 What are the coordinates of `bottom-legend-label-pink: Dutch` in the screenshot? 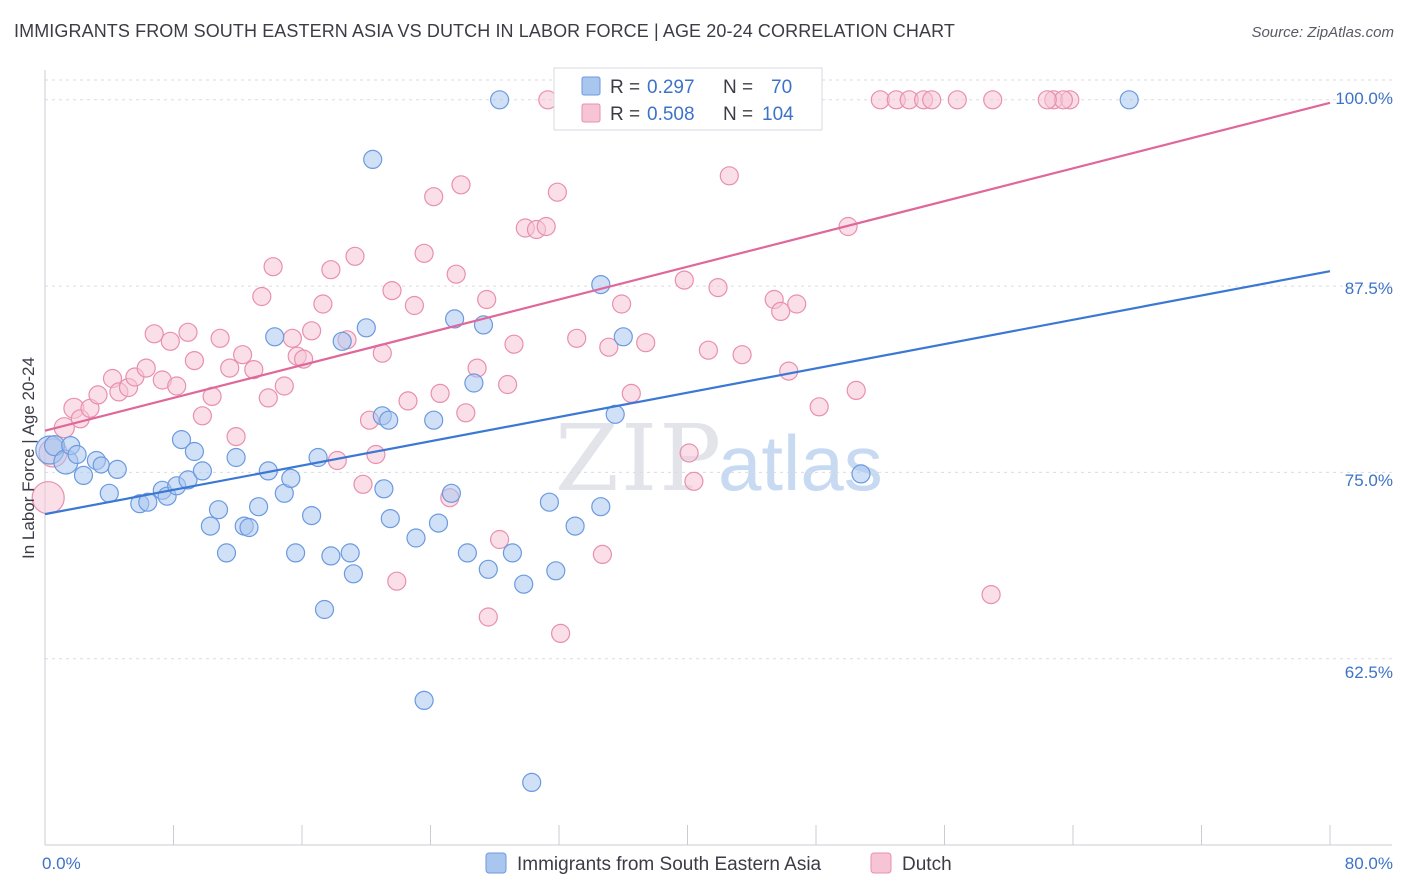 It's located at (927, 864).